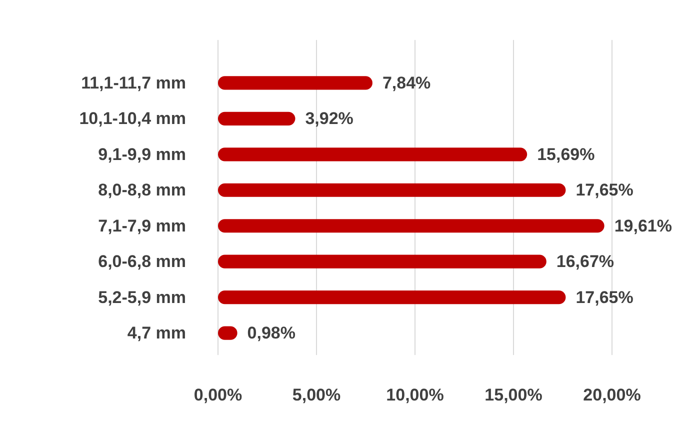 The width and height of the screenshot is (690, 425). I want to click on x-tick-label: 5,00%, so click(316, 395).